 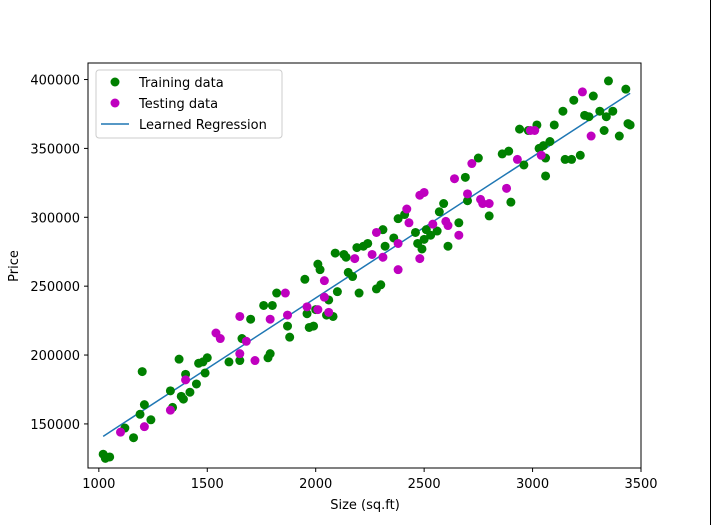 What do you see at coordinates (640, 484) in the screenshot?
I see `x-tick-label: 3500` at bounding box center [640, 484].